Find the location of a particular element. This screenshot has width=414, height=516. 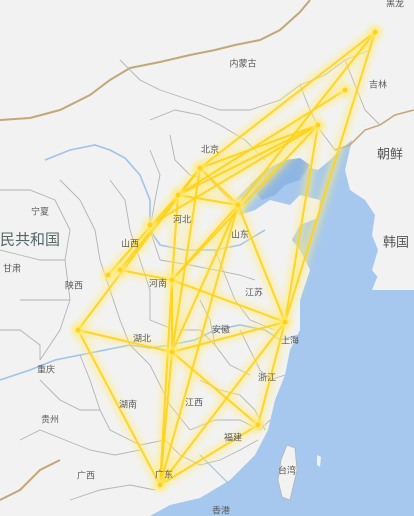

label-shanxi: 山西 is located at coordinates (130, 244).